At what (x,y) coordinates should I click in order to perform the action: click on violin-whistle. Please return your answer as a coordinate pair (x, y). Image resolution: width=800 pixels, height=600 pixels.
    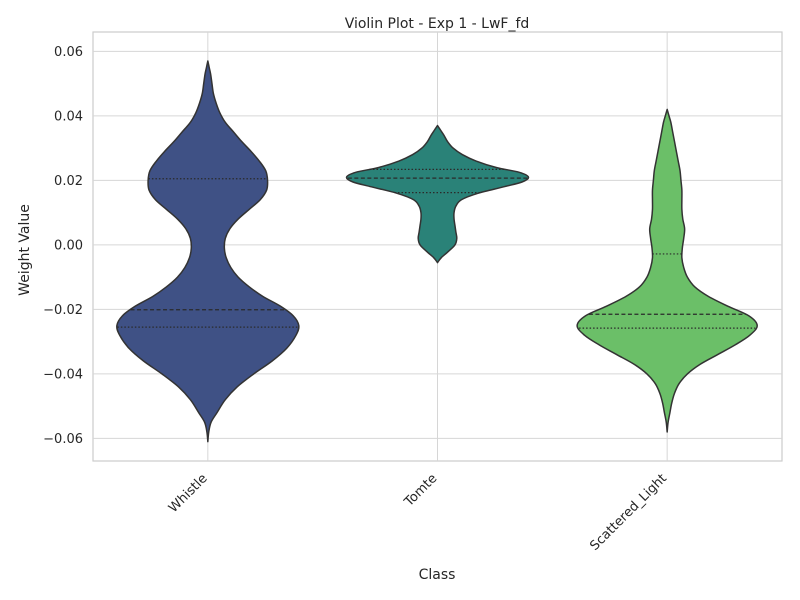
    Looking at the image, I should click on (208, 251).